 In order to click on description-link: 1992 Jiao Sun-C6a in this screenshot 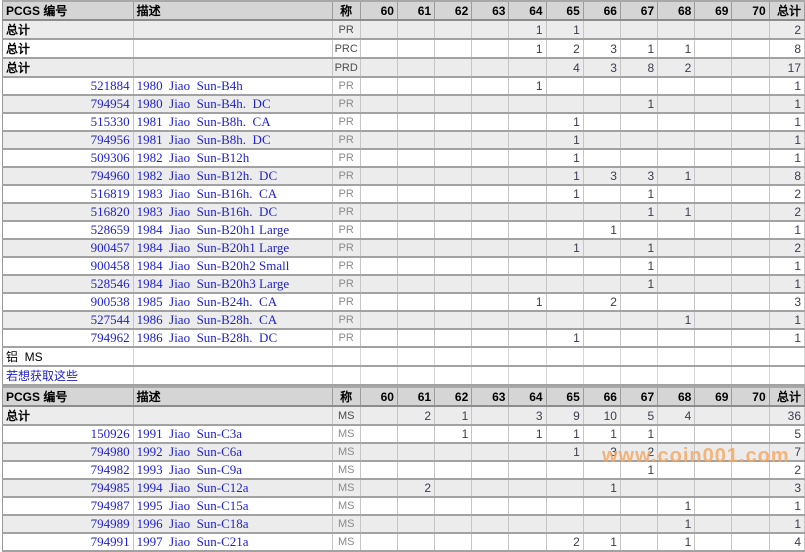, I will do `click(233, 452)`.